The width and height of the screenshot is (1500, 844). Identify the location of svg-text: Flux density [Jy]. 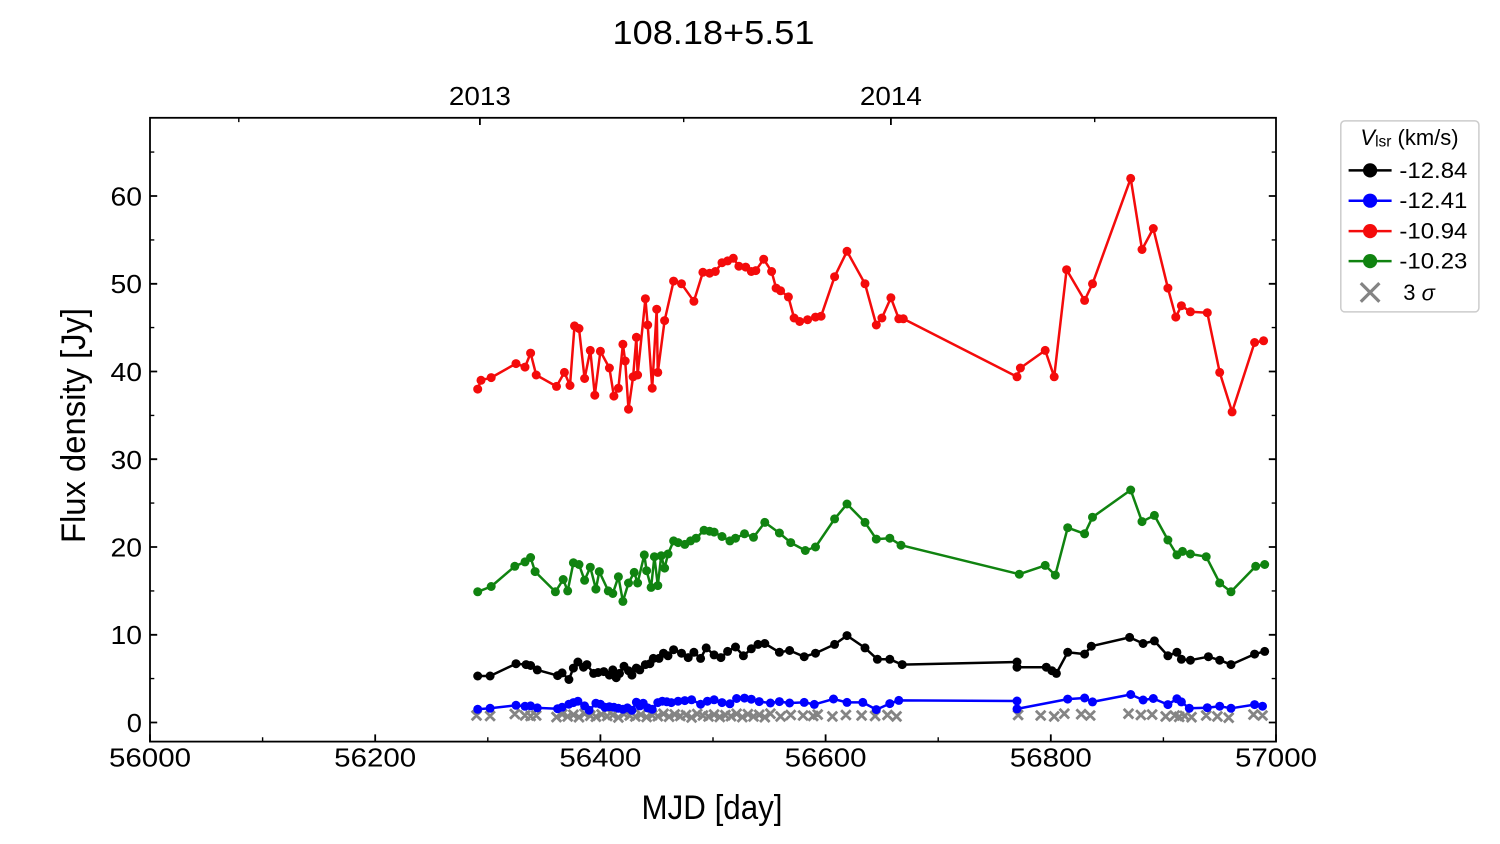
(74, 425).